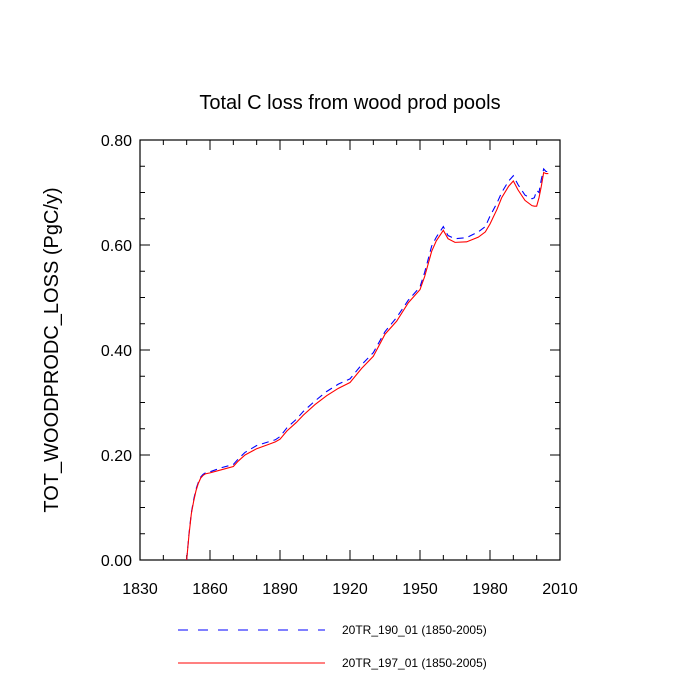  What do you see at coordinates (116, 456) in the screenshot?
I see `y-tick-label: 0.20` at bounding box center [116, 456].